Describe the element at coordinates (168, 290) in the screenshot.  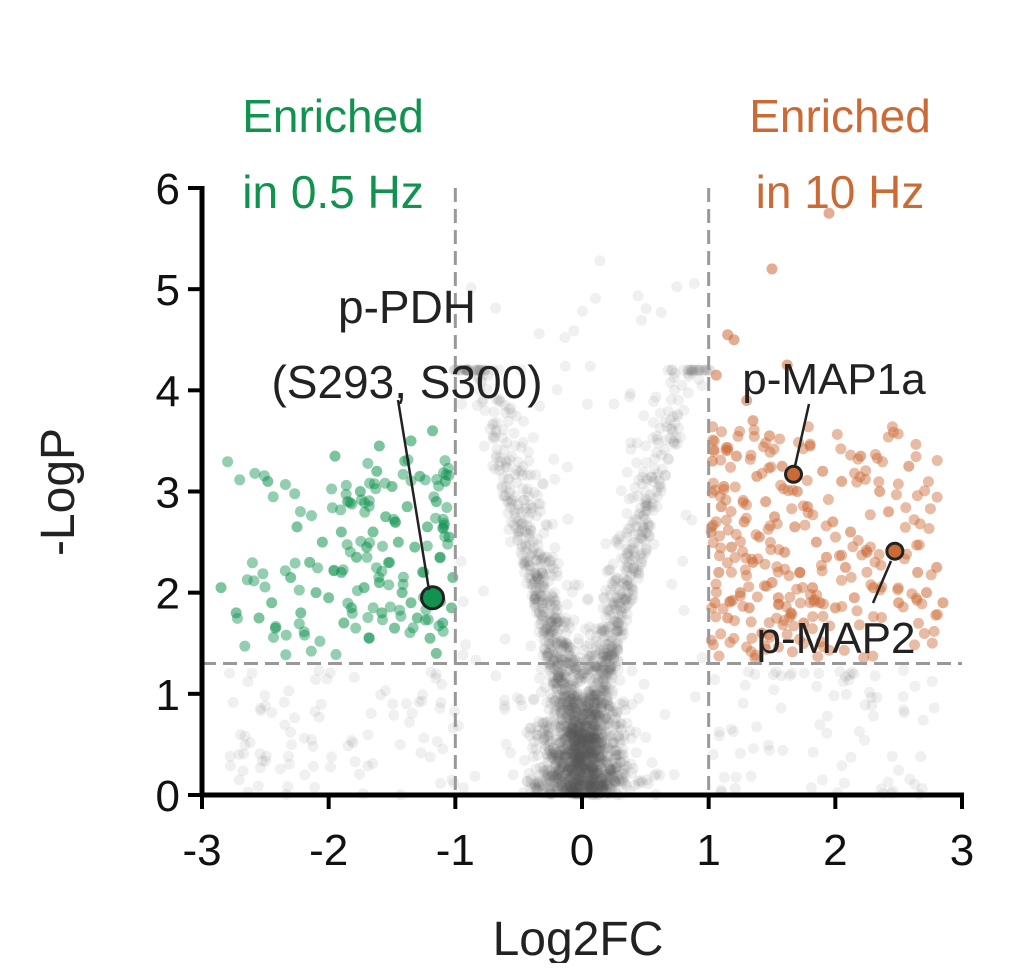
I see `y-tick-label: 5` at that location.